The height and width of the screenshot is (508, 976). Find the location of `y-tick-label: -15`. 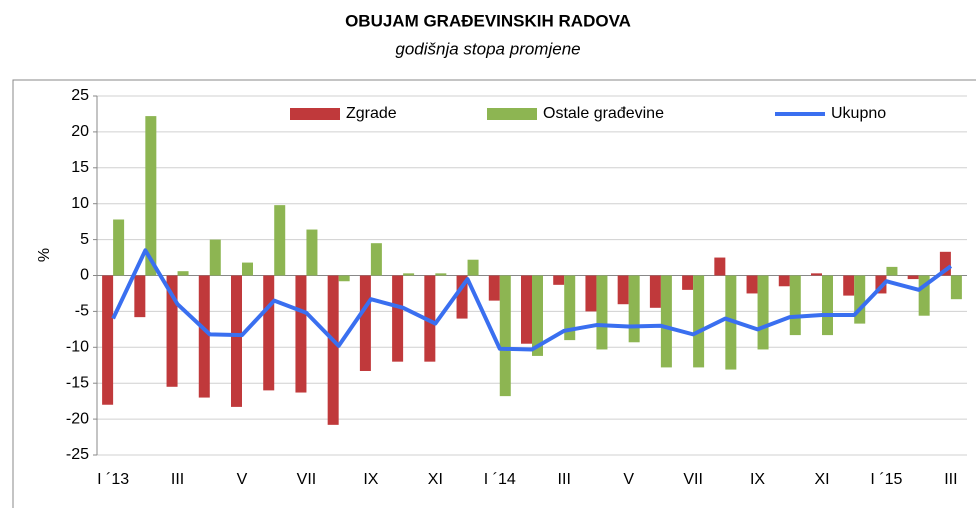

y-tick-label: -15 is located at coordinates (77, 382).